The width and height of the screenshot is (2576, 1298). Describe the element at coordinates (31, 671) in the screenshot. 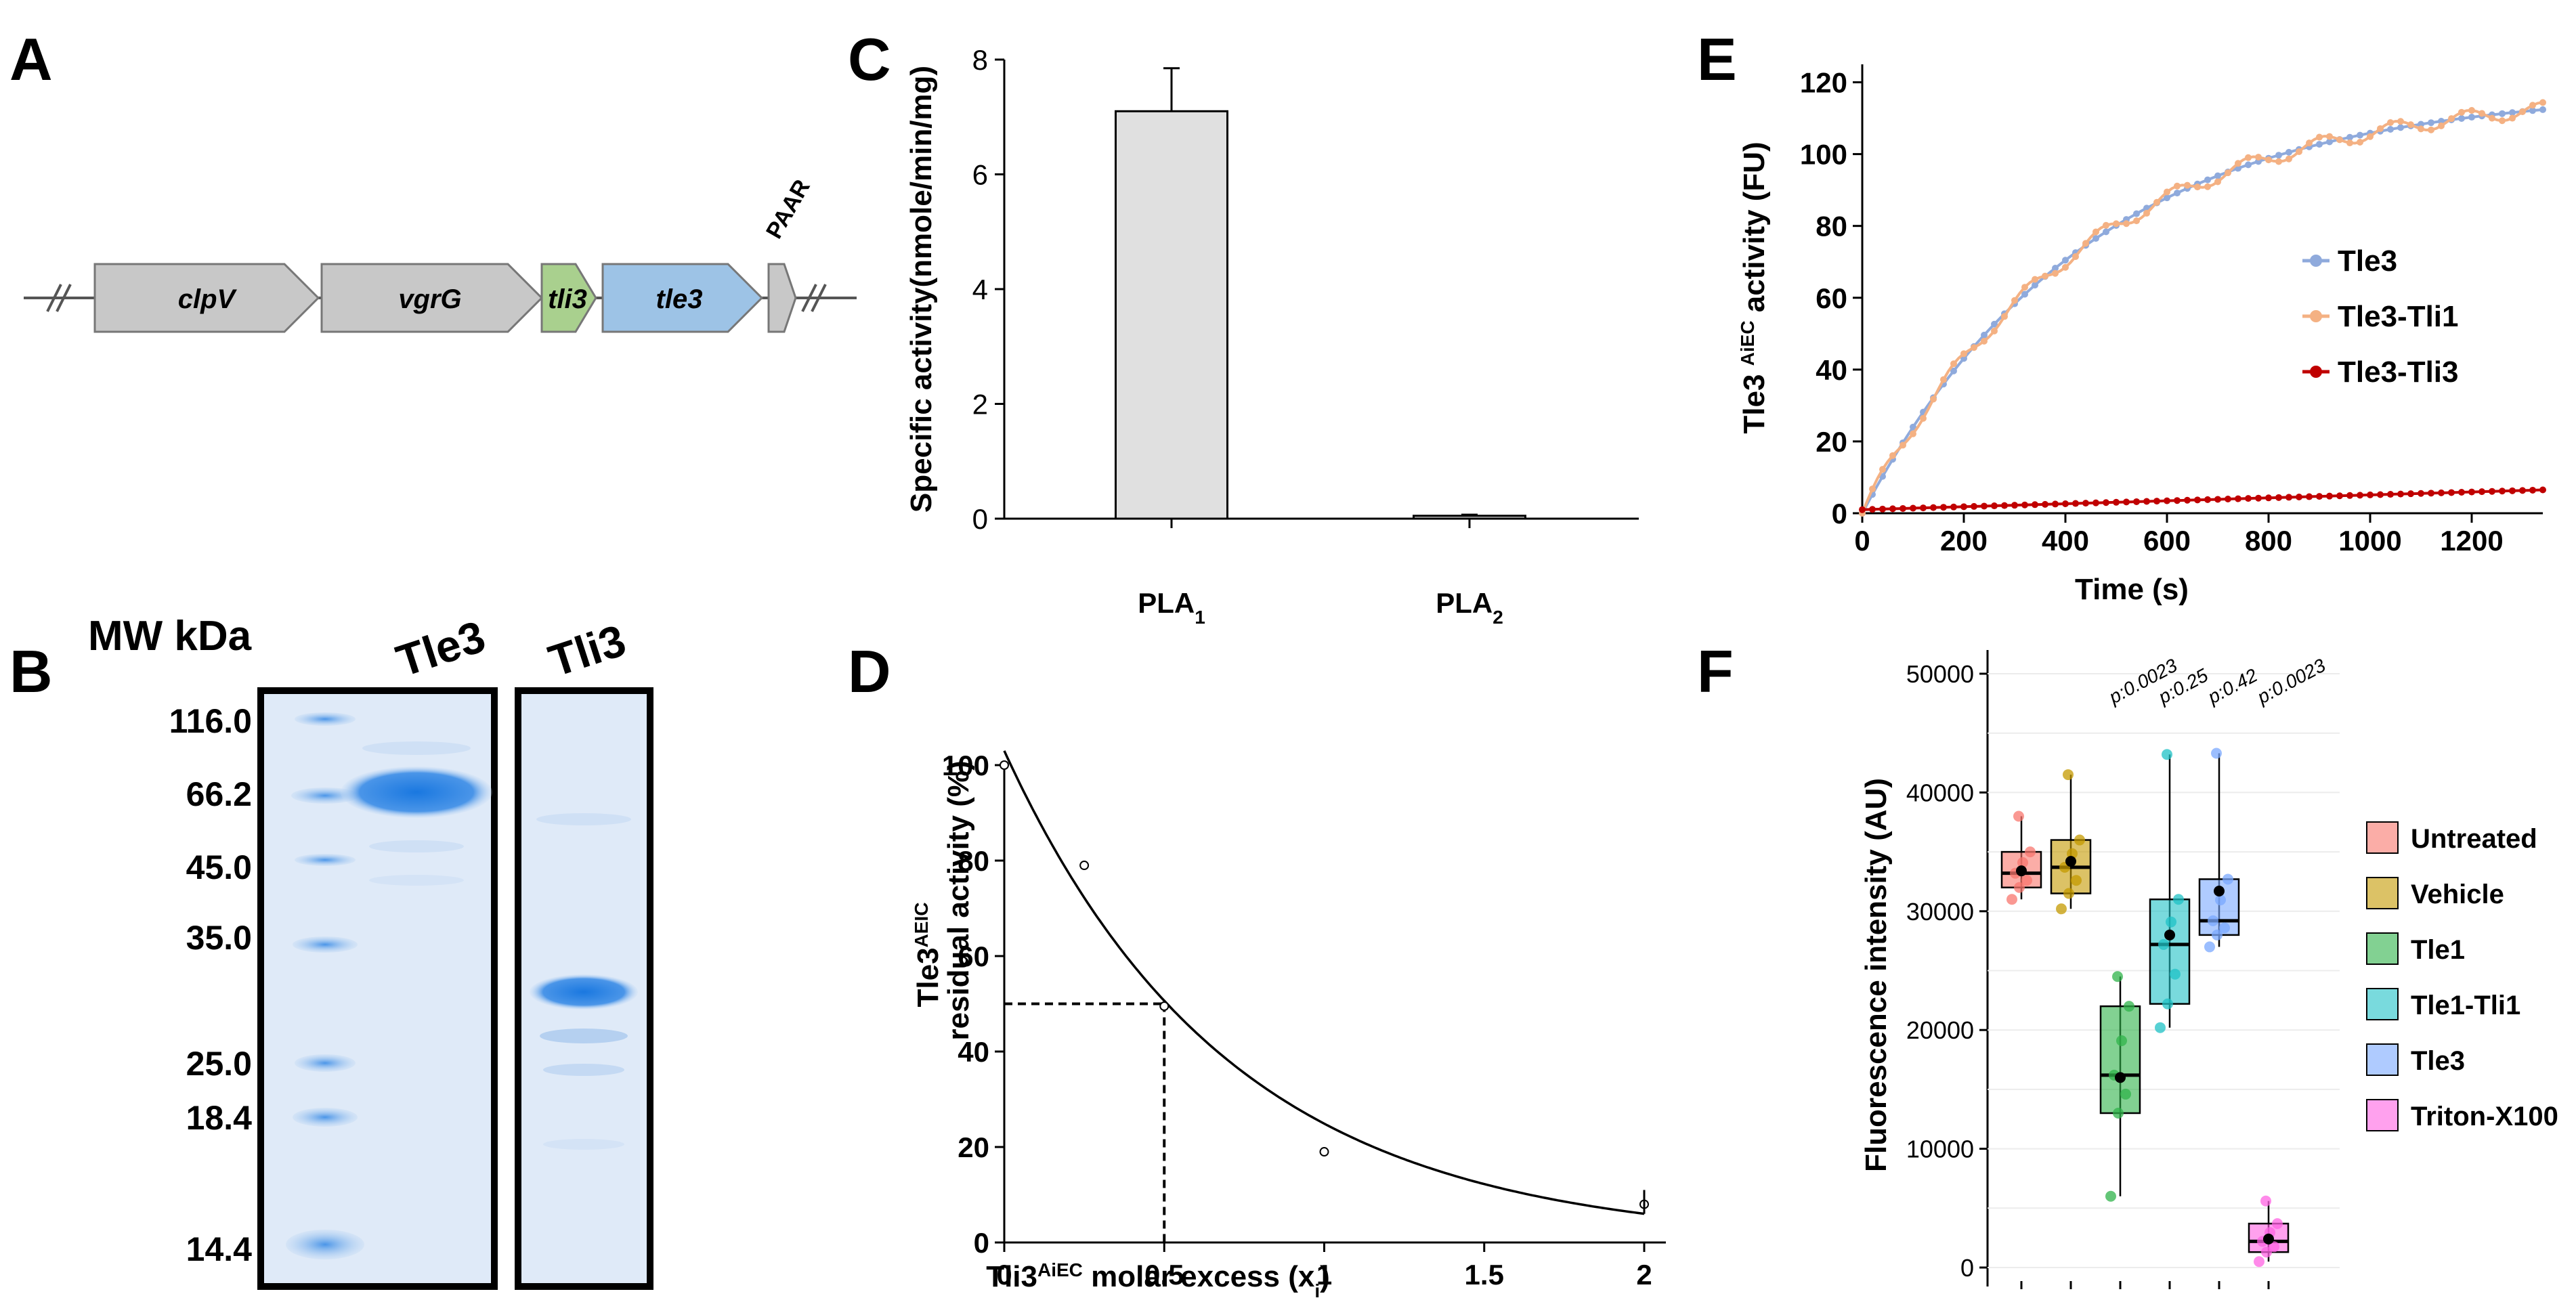

I see `panel-label-b: B` at that location.